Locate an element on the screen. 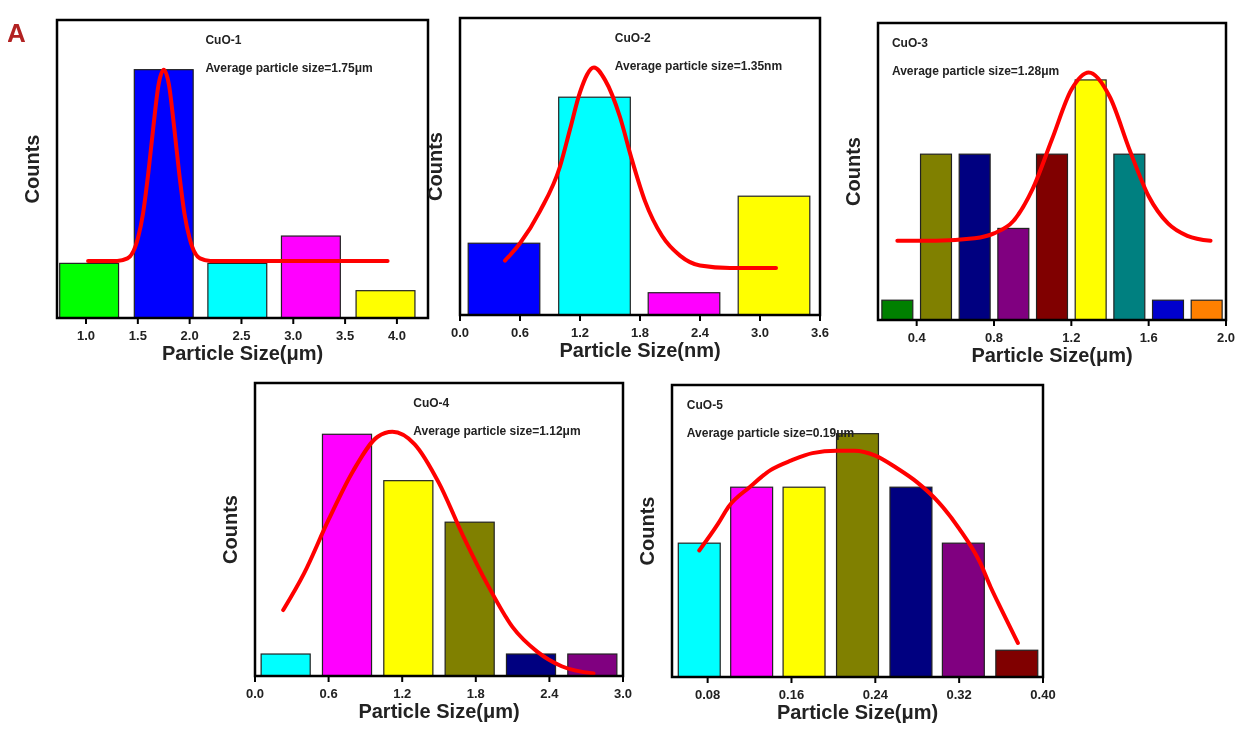  x-tick-label: 0.24 is located at coordinates (875, 694).